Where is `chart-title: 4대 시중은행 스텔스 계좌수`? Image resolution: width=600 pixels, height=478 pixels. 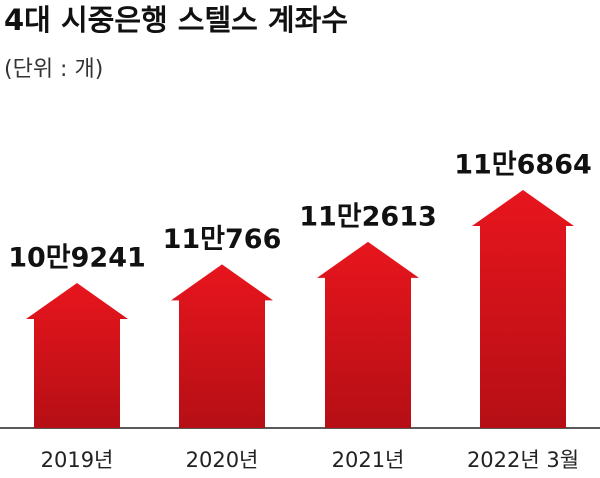 chart-title: 4대 시중은행 스텔스 계좌수 is located at coordinates (176, 20).